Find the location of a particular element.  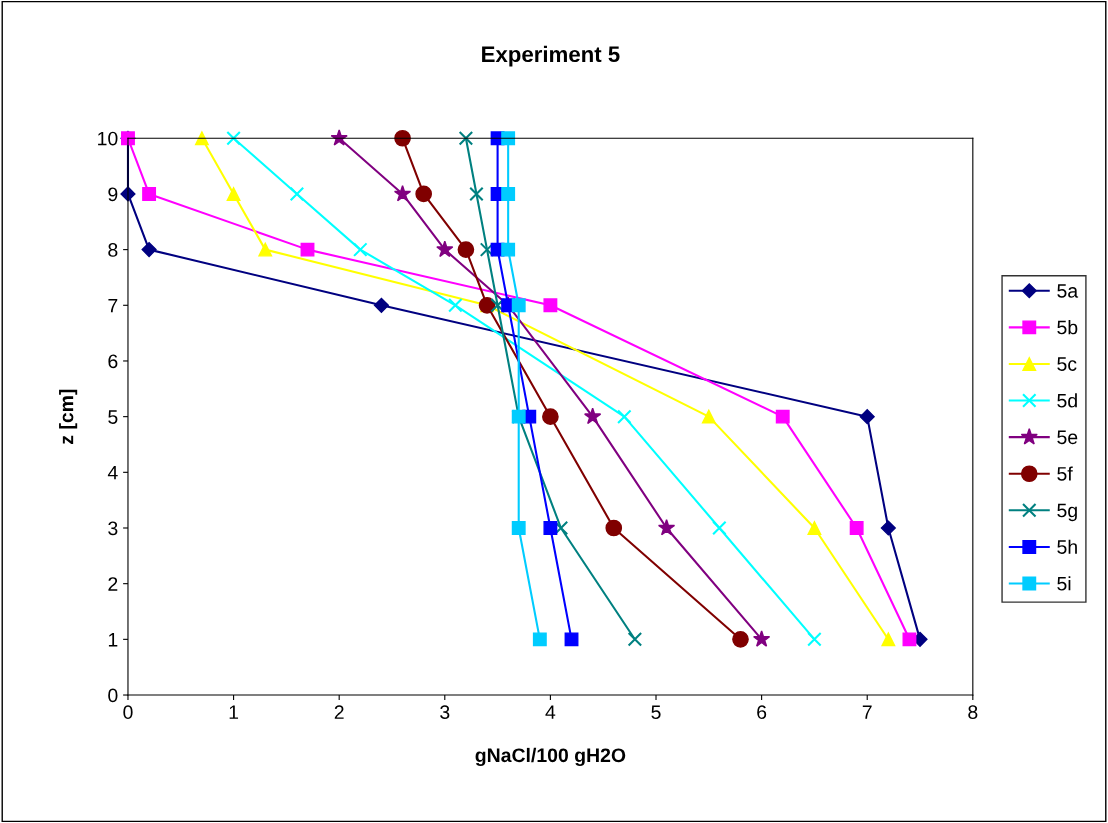

y-tick-label: 6 is located at coordinates (113, 361).